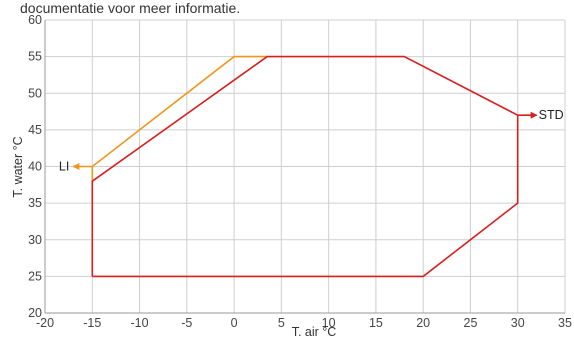  I want to click on x-tick-label: 15, so click(376, 323).